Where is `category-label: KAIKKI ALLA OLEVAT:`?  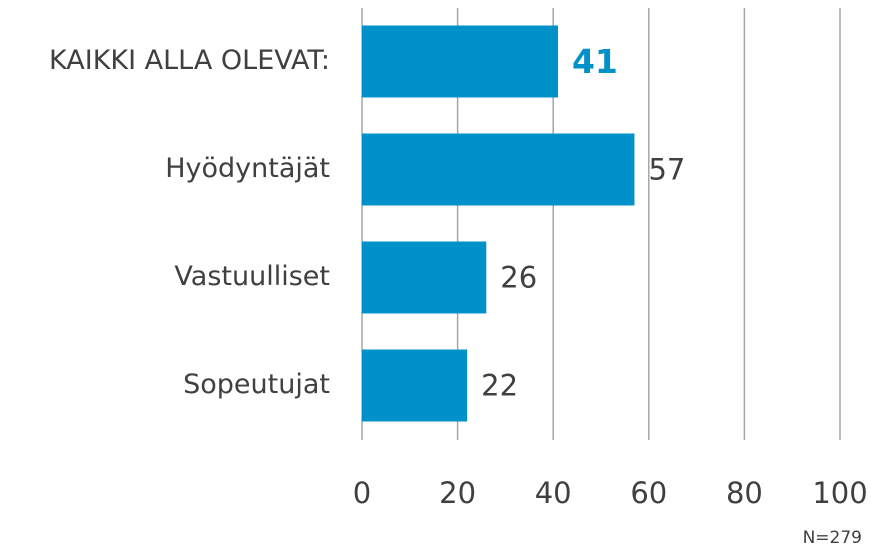
category-label: KAIKKI ALLA OLEVAT: is located at coordinates (189, 60).